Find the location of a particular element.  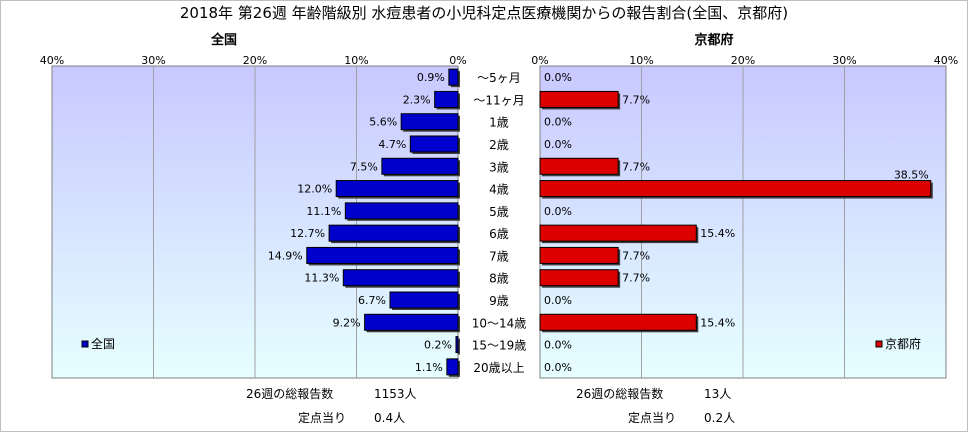

category-label: 1歳 is located at coordinates (499, 123).